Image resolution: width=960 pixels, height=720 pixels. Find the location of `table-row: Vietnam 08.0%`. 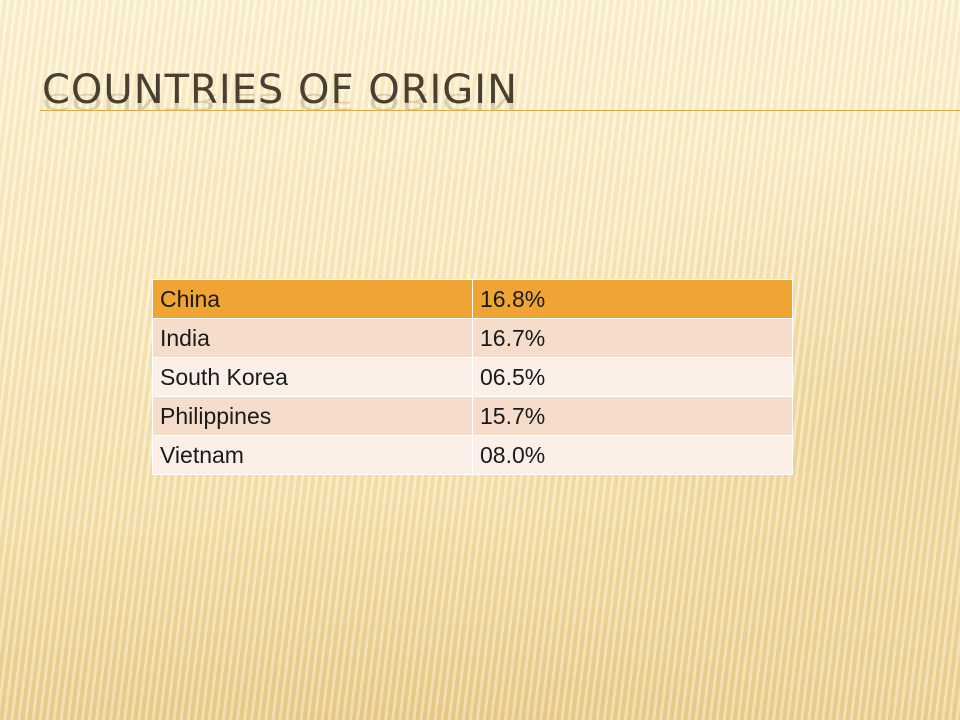

table-row: Vietnam 08.0% is located at coordinates (473, 455).